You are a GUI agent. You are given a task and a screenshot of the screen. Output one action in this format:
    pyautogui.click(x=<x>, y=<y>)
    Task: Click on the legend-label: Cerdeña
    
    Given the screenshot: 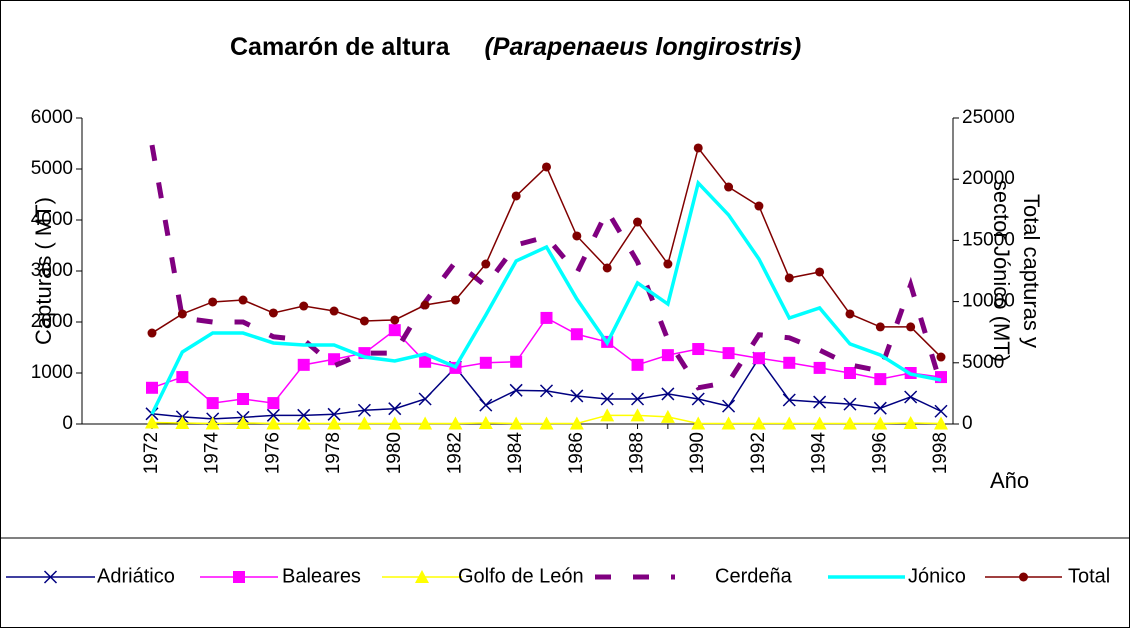 What is the action you would take?
    pyautogui.click(x=754, y=576)
    